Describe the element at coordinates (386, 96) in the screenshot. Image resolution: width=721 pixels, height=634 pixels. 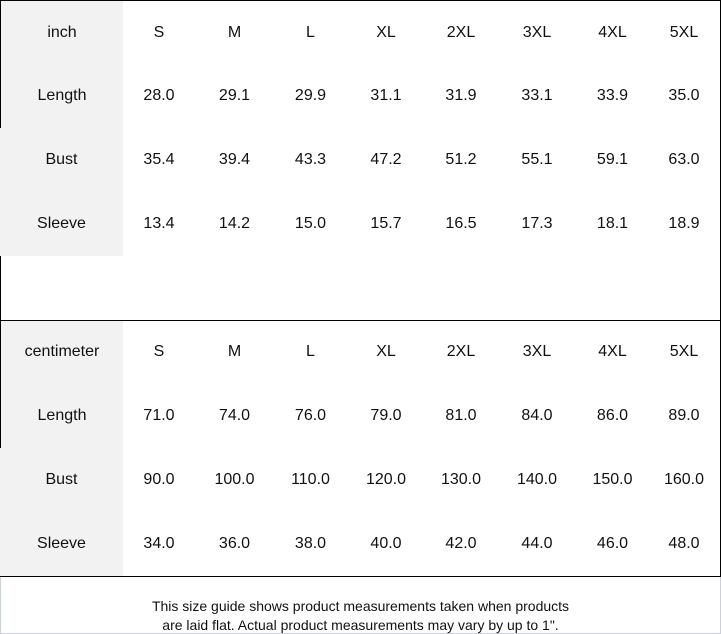
I see `inch-value-length-XL: 31.1` at that location.